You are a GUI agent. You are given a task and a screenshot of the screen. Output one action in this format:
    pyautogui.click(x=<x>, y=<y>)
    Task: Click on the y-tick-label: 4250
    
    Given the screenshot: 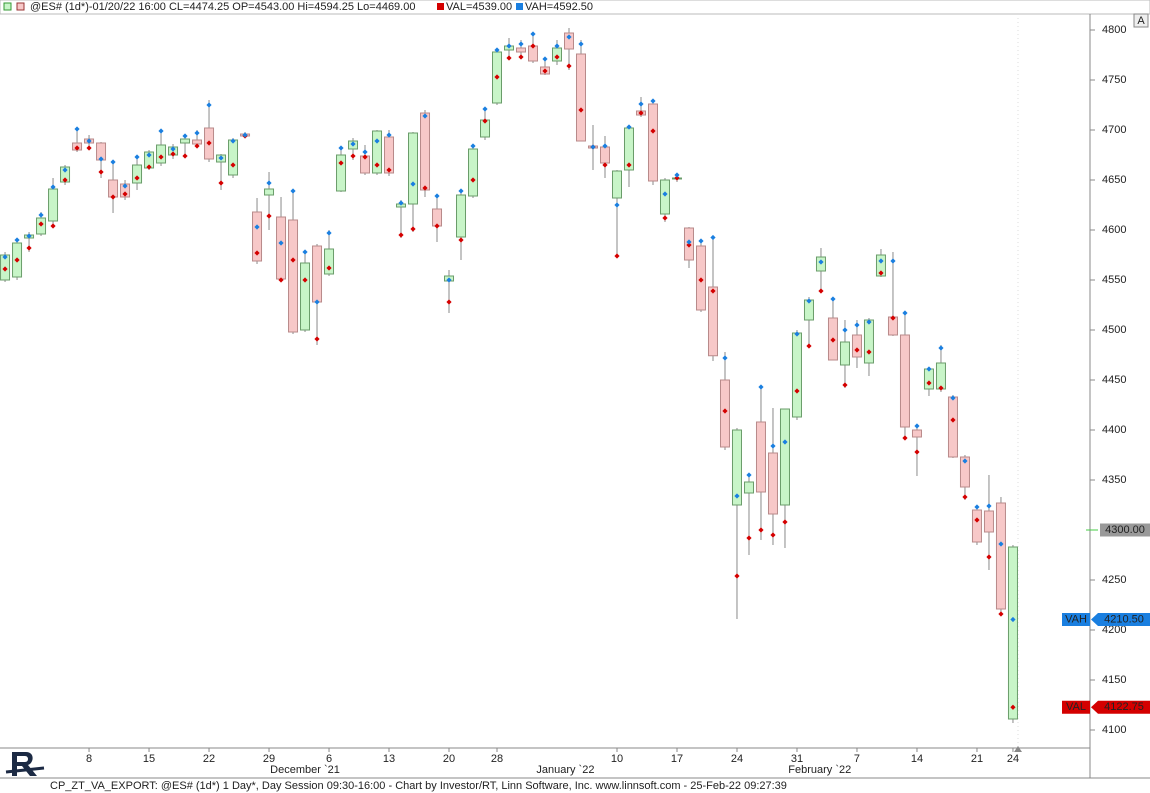 What is the action you would take?
    pyautogui.click(x=1114, y=580)
    